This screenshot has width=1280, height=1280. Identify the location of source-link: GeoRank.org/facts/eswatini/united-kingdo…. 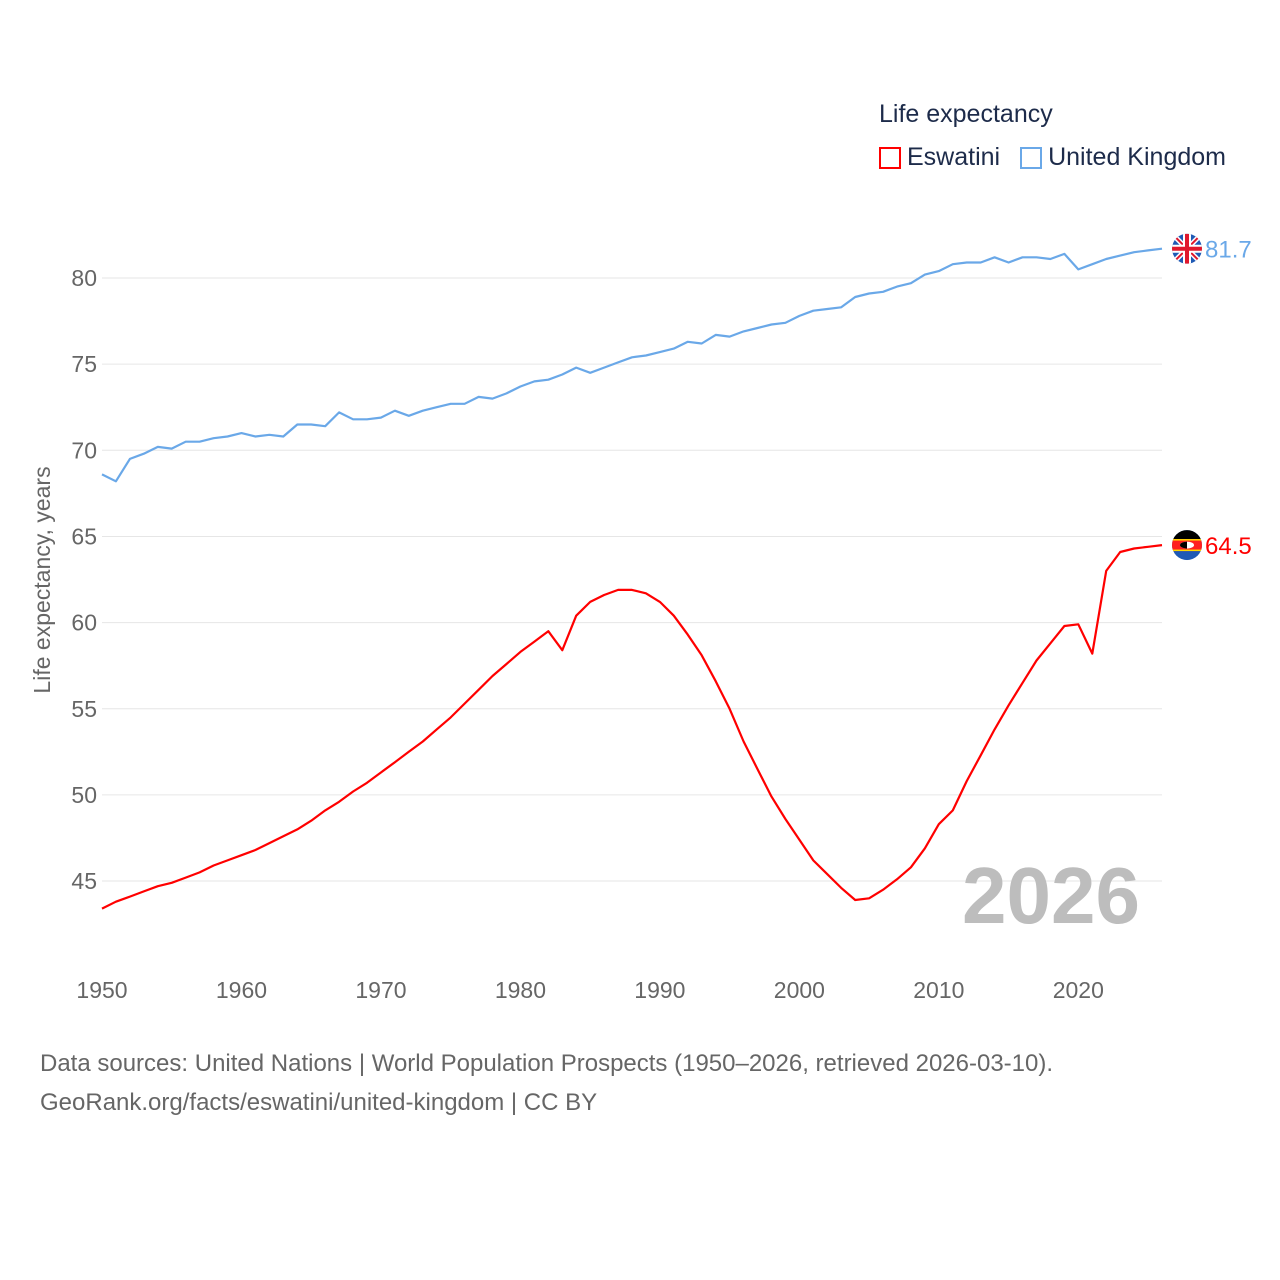
(319, 1102).